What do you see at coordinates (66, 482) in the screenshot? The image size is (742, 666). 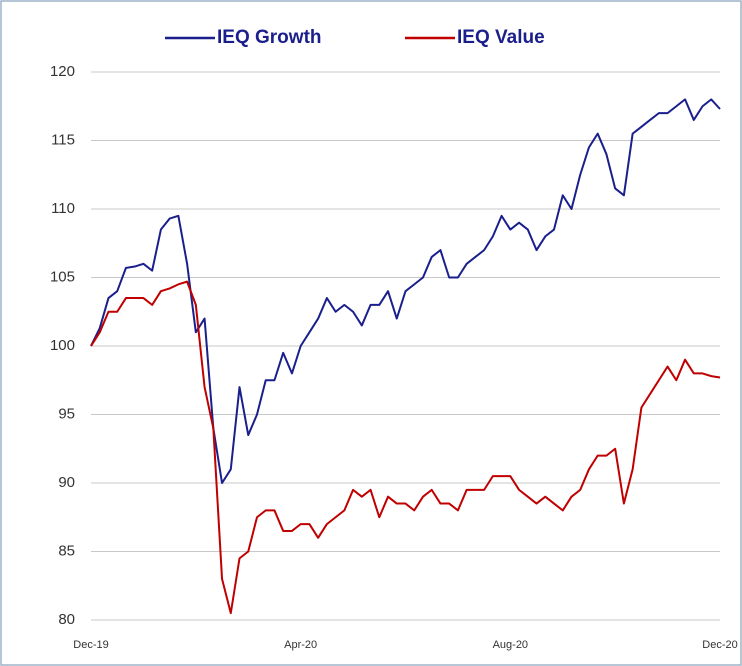 I see `y-tick-label: 90` at bounding box center [66, 482].